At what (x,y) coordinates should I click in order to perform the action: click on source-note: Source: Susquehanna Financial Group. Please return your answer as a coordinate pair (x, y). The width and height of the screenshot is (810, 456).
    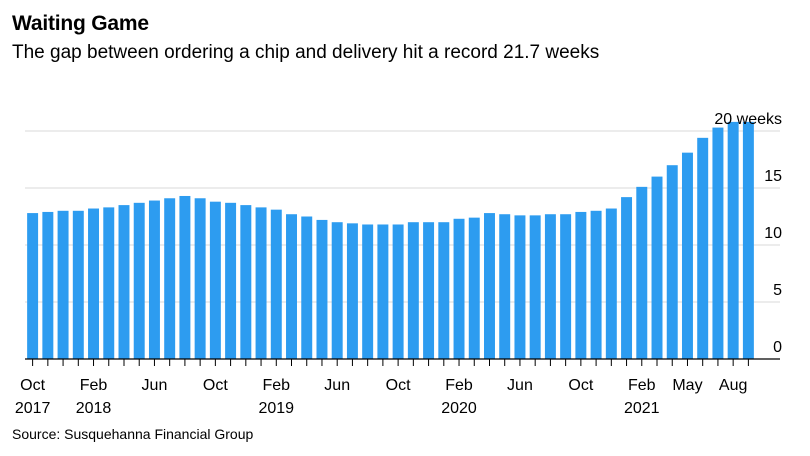
    Looking at the image, I should click on (133, 434).